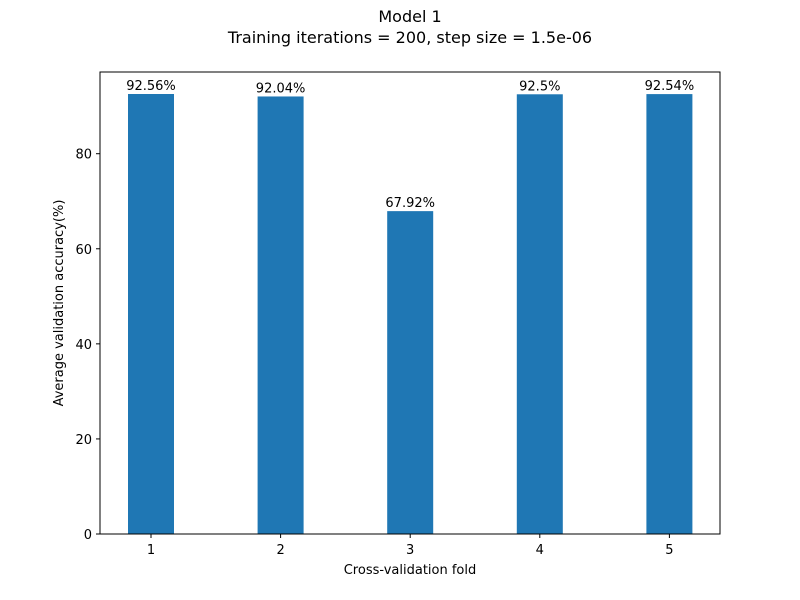 The image size is (800, 600). I want to click on x-tick-label: 4, so click(540, 550).